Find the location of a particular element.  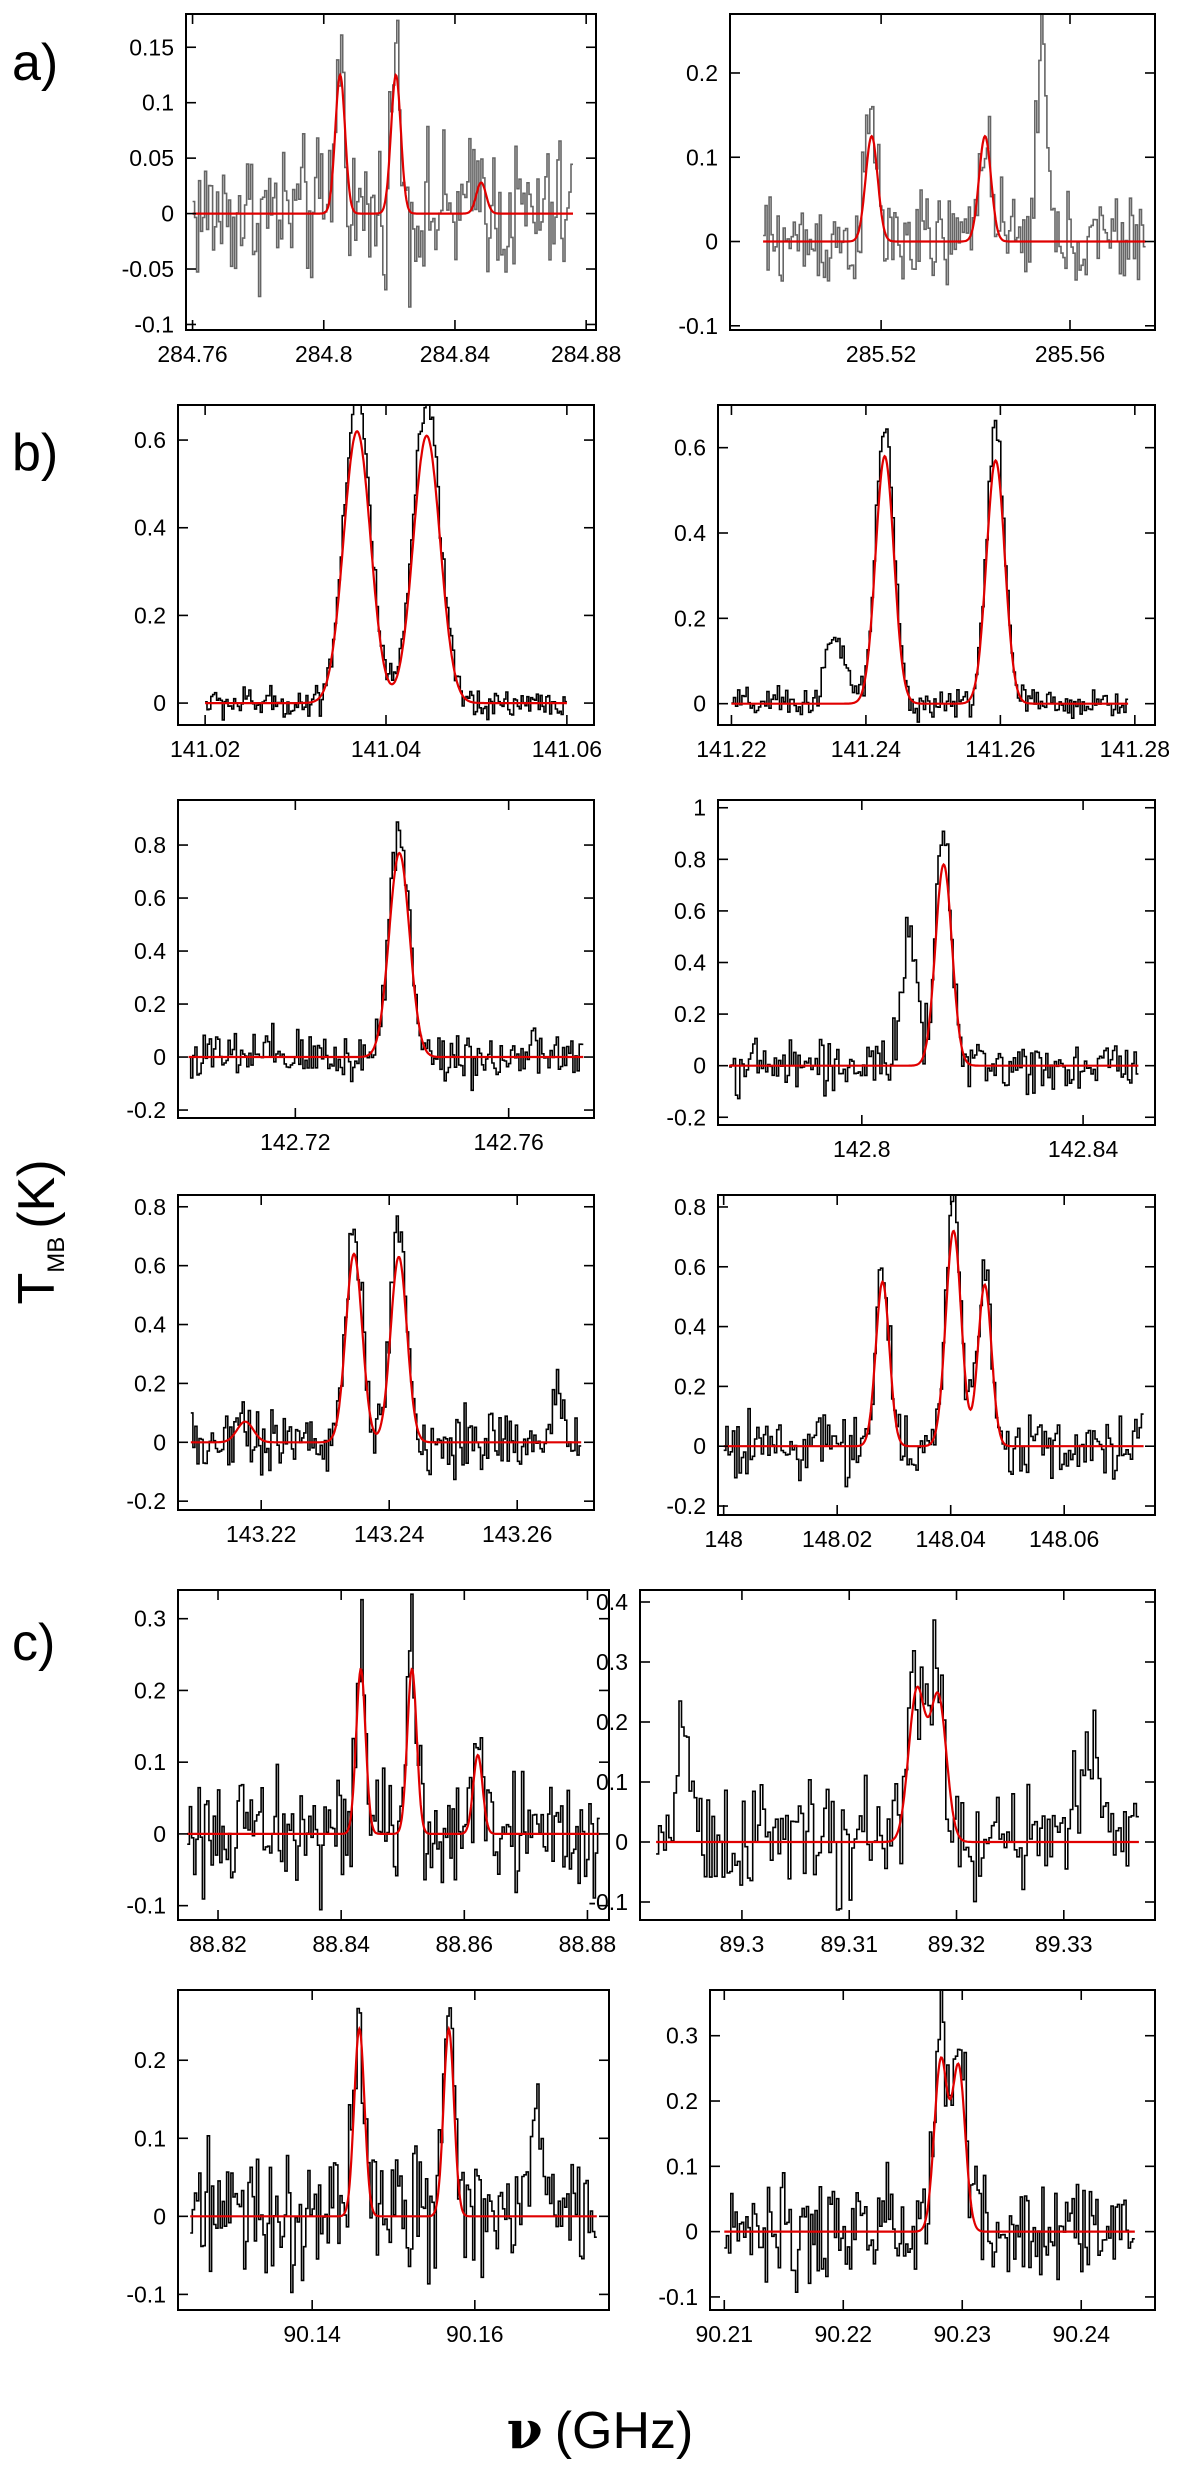

x-tick-label-1-4: 284.88 is located at coordinates (586, 354).